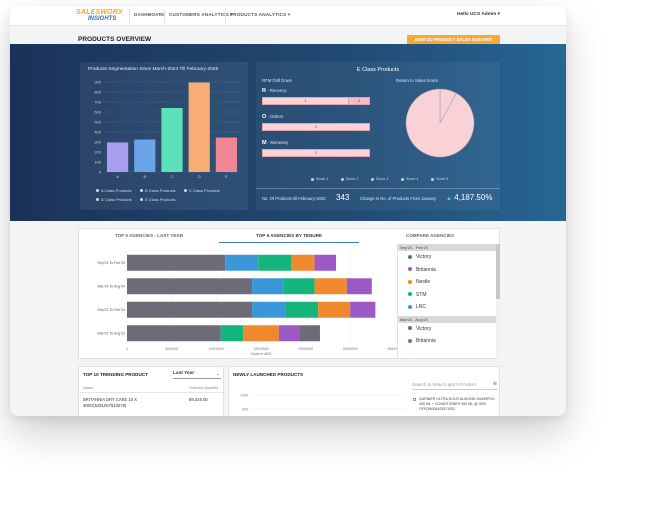 The height and width of the screenshot is (507, 650). What do you see at coordinates (97, 151) in the screenshot?
I see `y-tick-label: 200` at bounding box center [97, 151].